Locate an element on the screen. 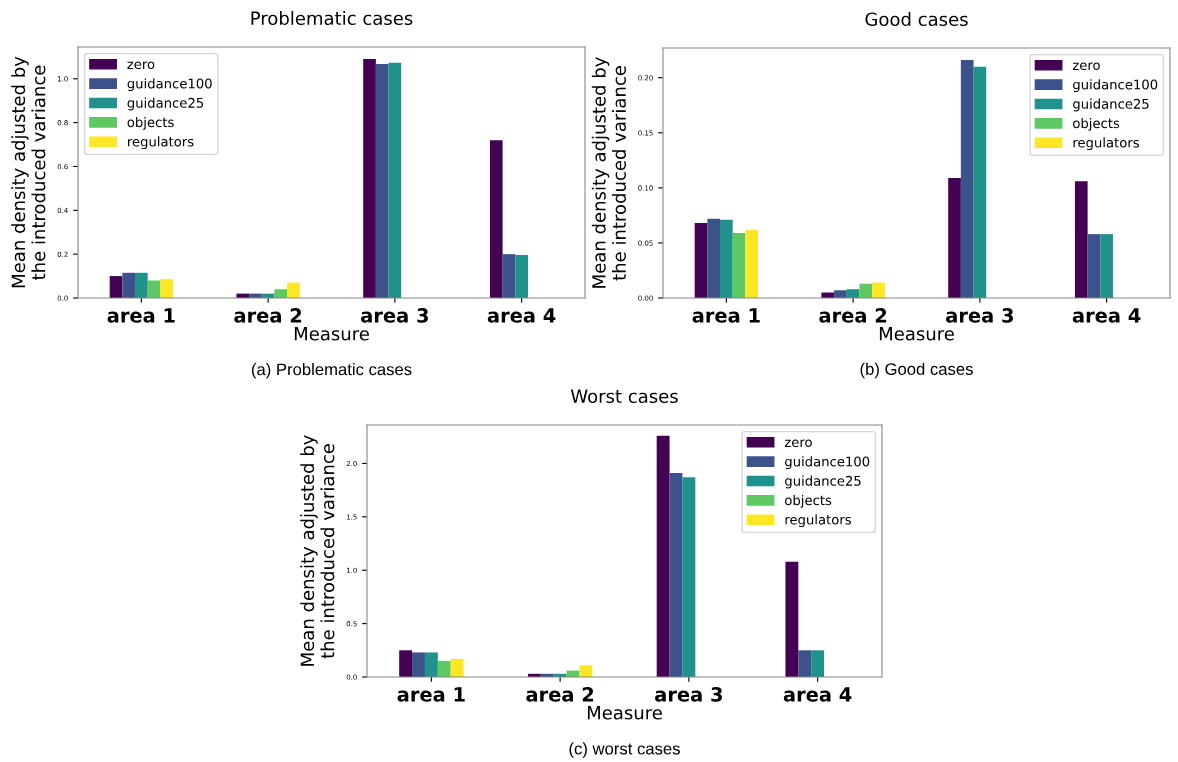 The height and width of the screenshot is (762, 1178). text: (b) Good cases is located at coordinates (916, 370).